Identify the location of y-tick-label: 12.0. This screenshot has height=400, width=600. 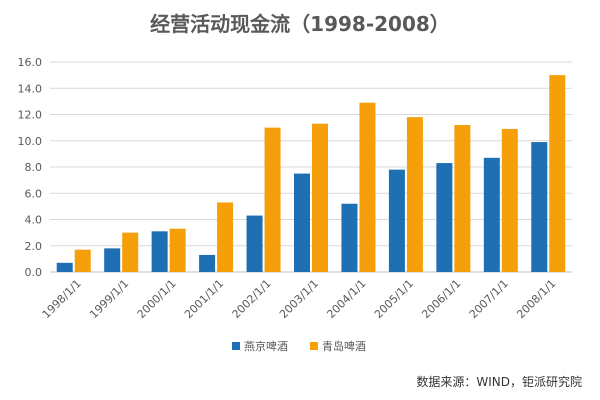
(30, 115).